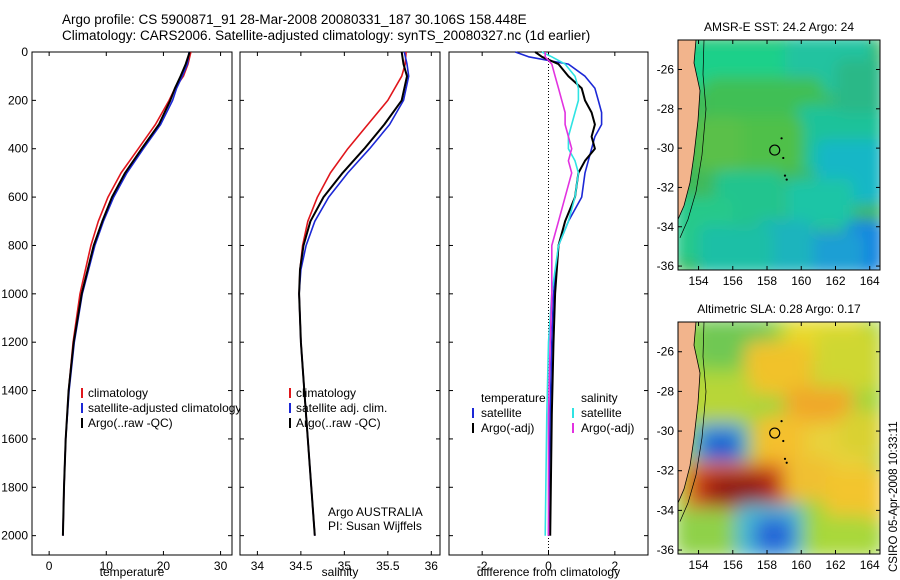 This screenshot has width=900, height=580. I want to click on x-axis-label: temperature, so click(132, 572).